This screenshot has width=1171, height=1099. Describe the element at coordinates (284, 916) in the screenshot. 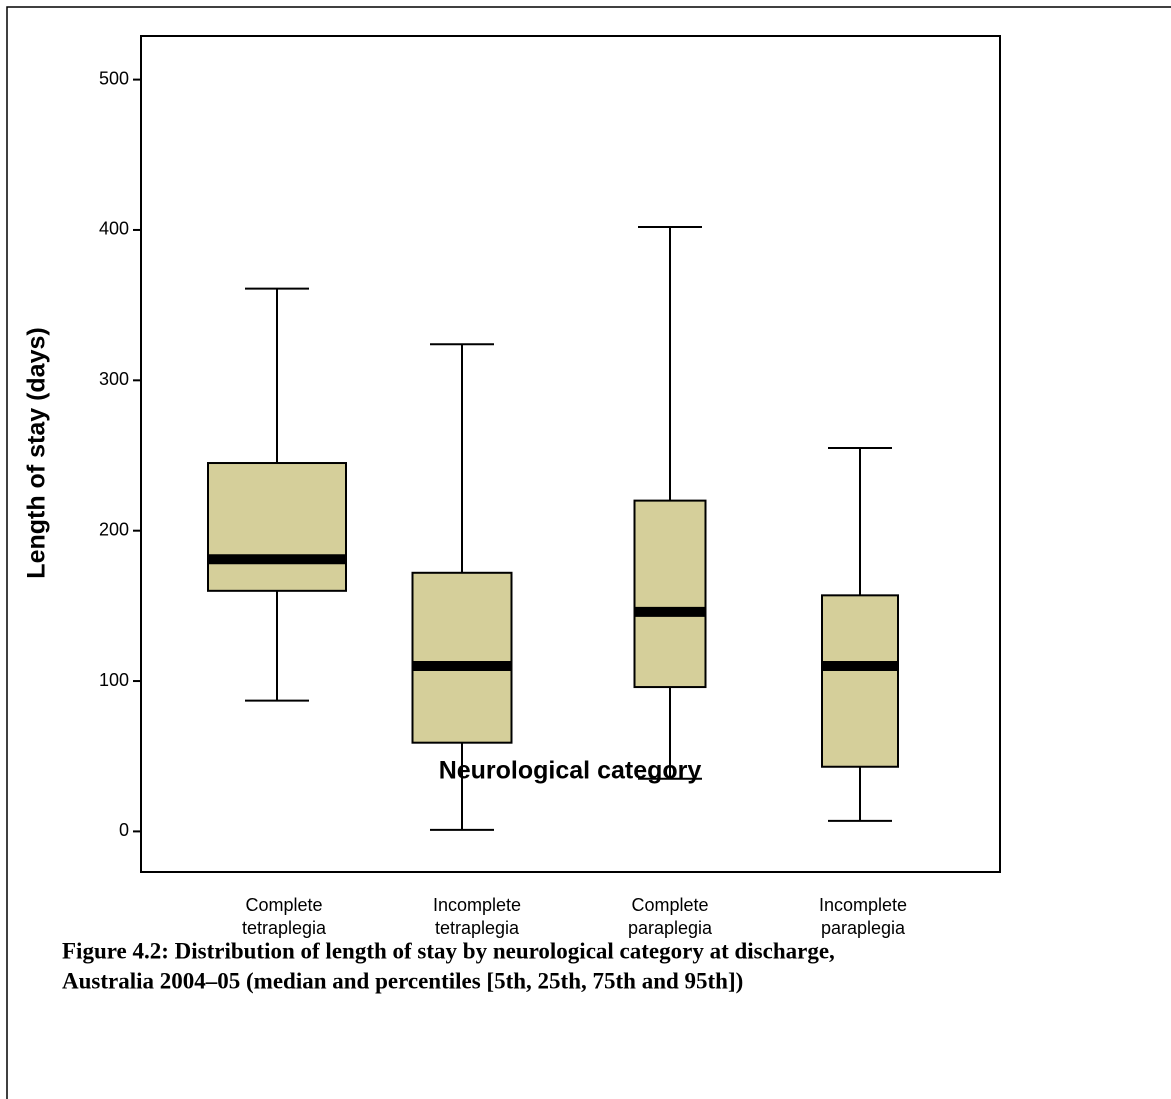

I see `x-tick-label: Complete tetraplegia` at that location.